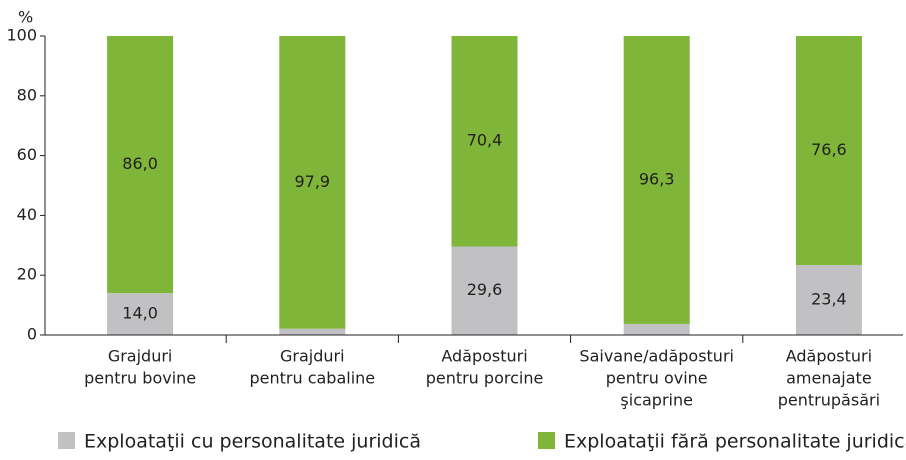  What do you see at coordinates (829, 400) in the screenshot?
I see `x-tick-label: pentrupăsări` at bounding box center [829, 400].